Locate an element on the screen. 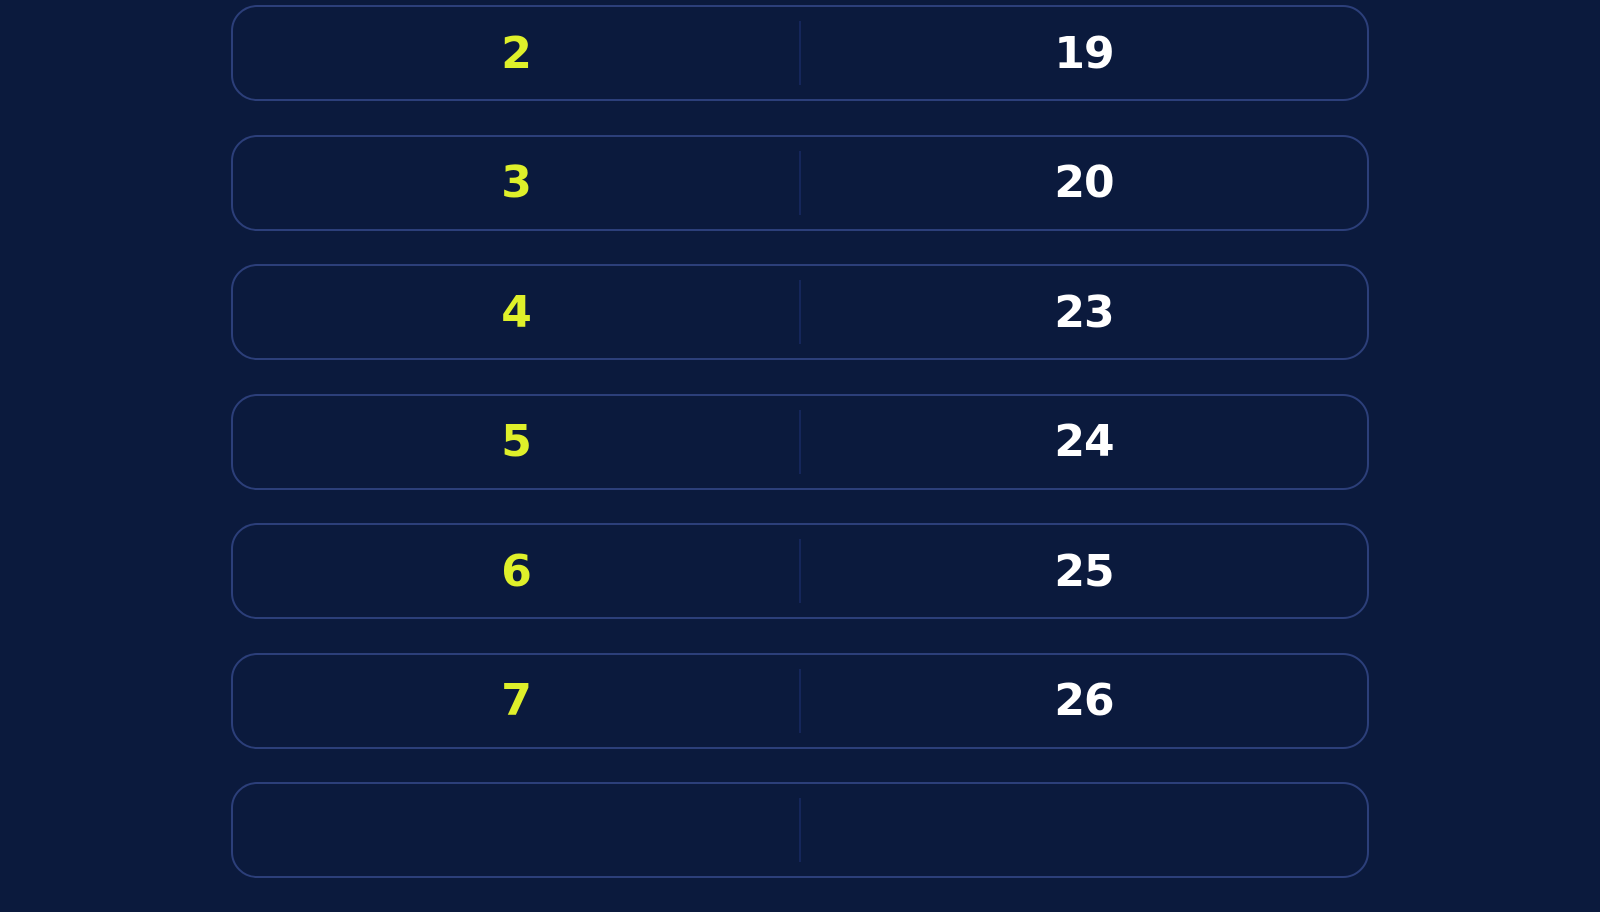 The width and height of the screenshot is (1600, 912). list-row: 2 19 is located at coordinates (800, 53).